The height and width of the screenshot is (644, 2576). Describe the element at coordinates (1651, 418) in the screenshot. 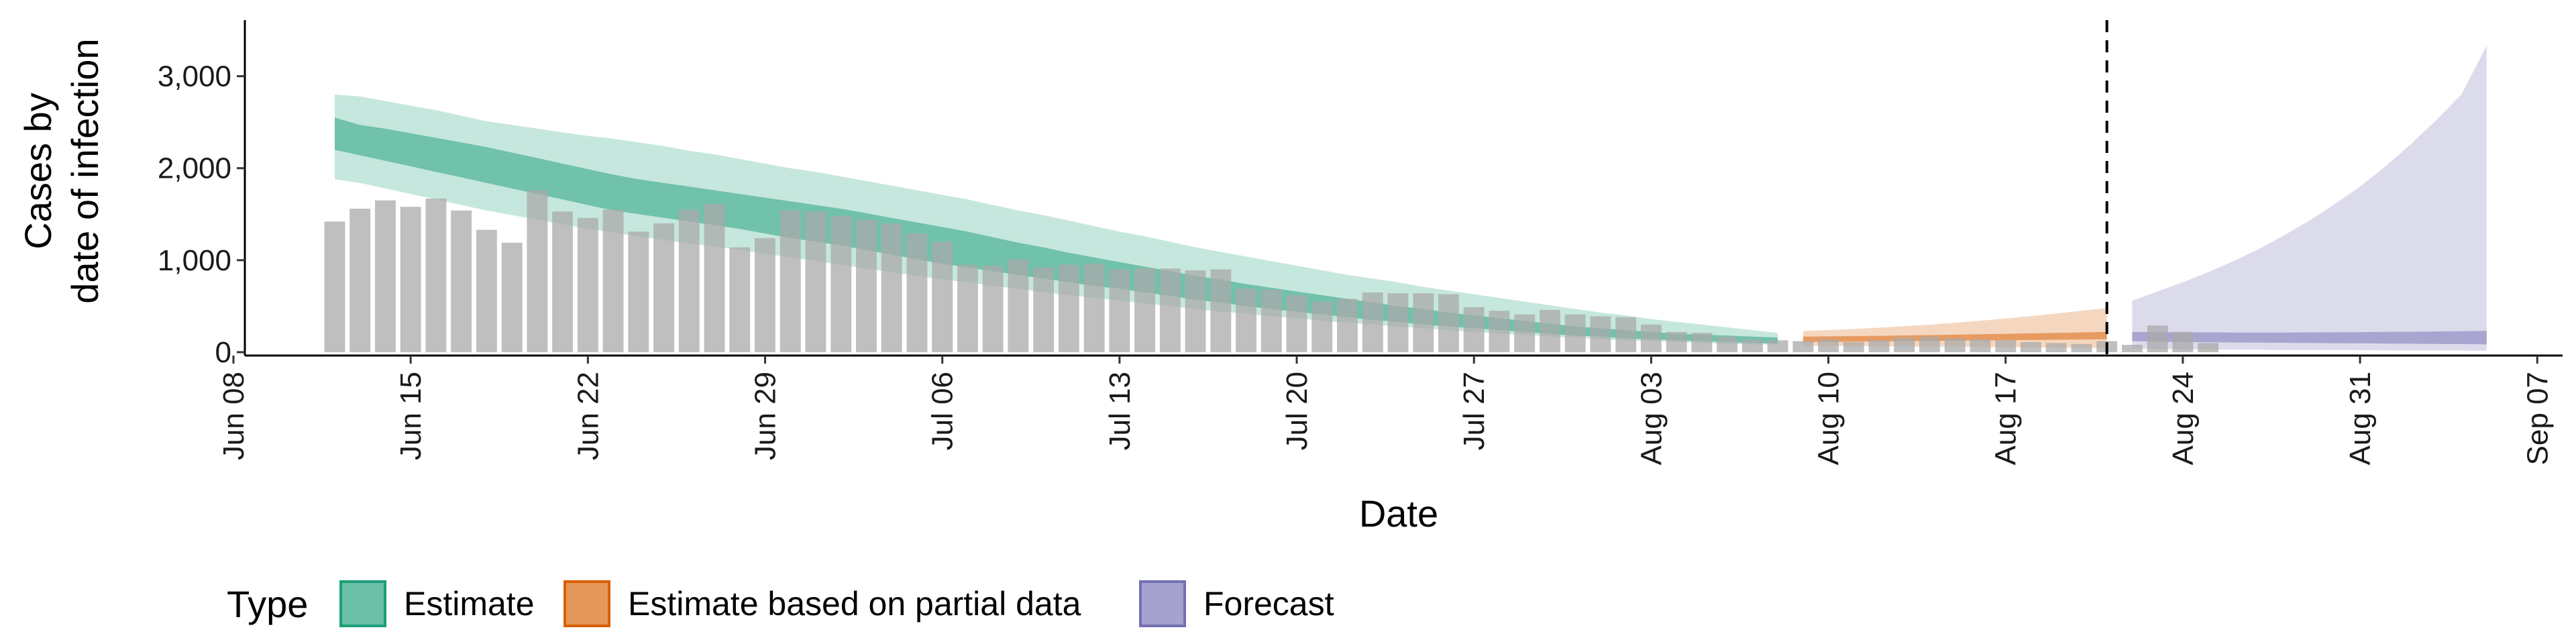

I see `x-tick-label: Aug 03` at that location.